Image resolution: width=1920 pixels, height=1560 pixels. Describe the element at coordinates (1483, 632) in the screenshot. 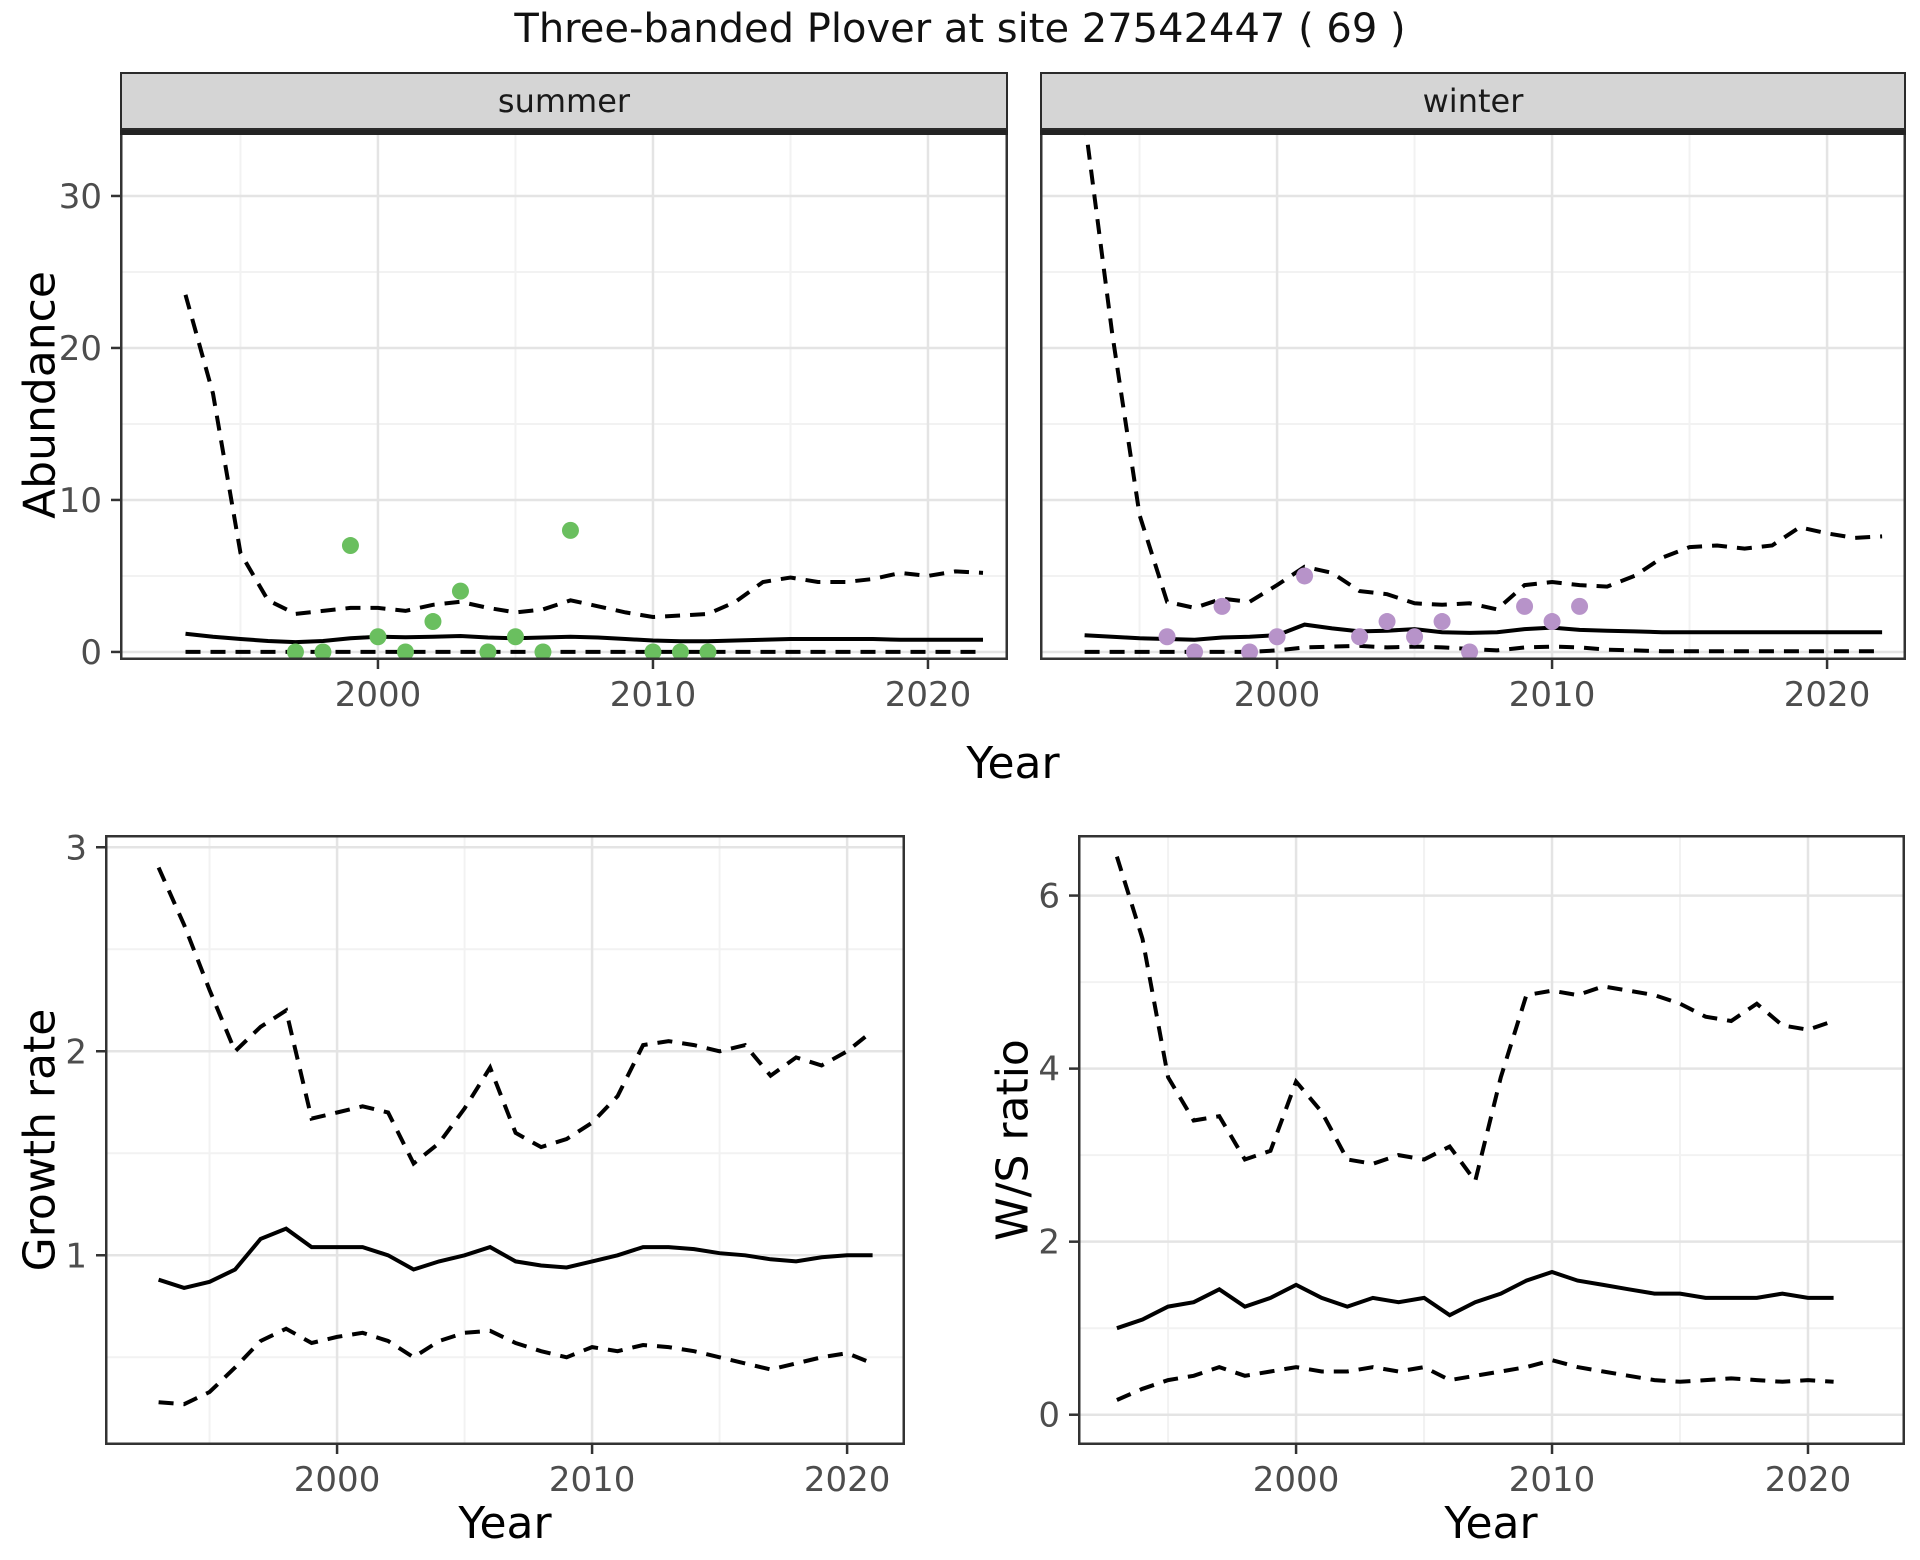

I see `abundance-winter-median-line` at that location.